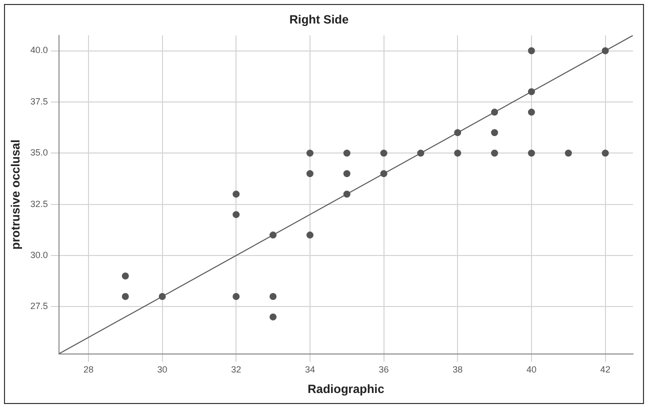 This screenshot has height=410, width=650. What do you see at coordinates (457, 369) in the screenshot?
I see `x-tick-label: 38` at bounding box center [457, 369].